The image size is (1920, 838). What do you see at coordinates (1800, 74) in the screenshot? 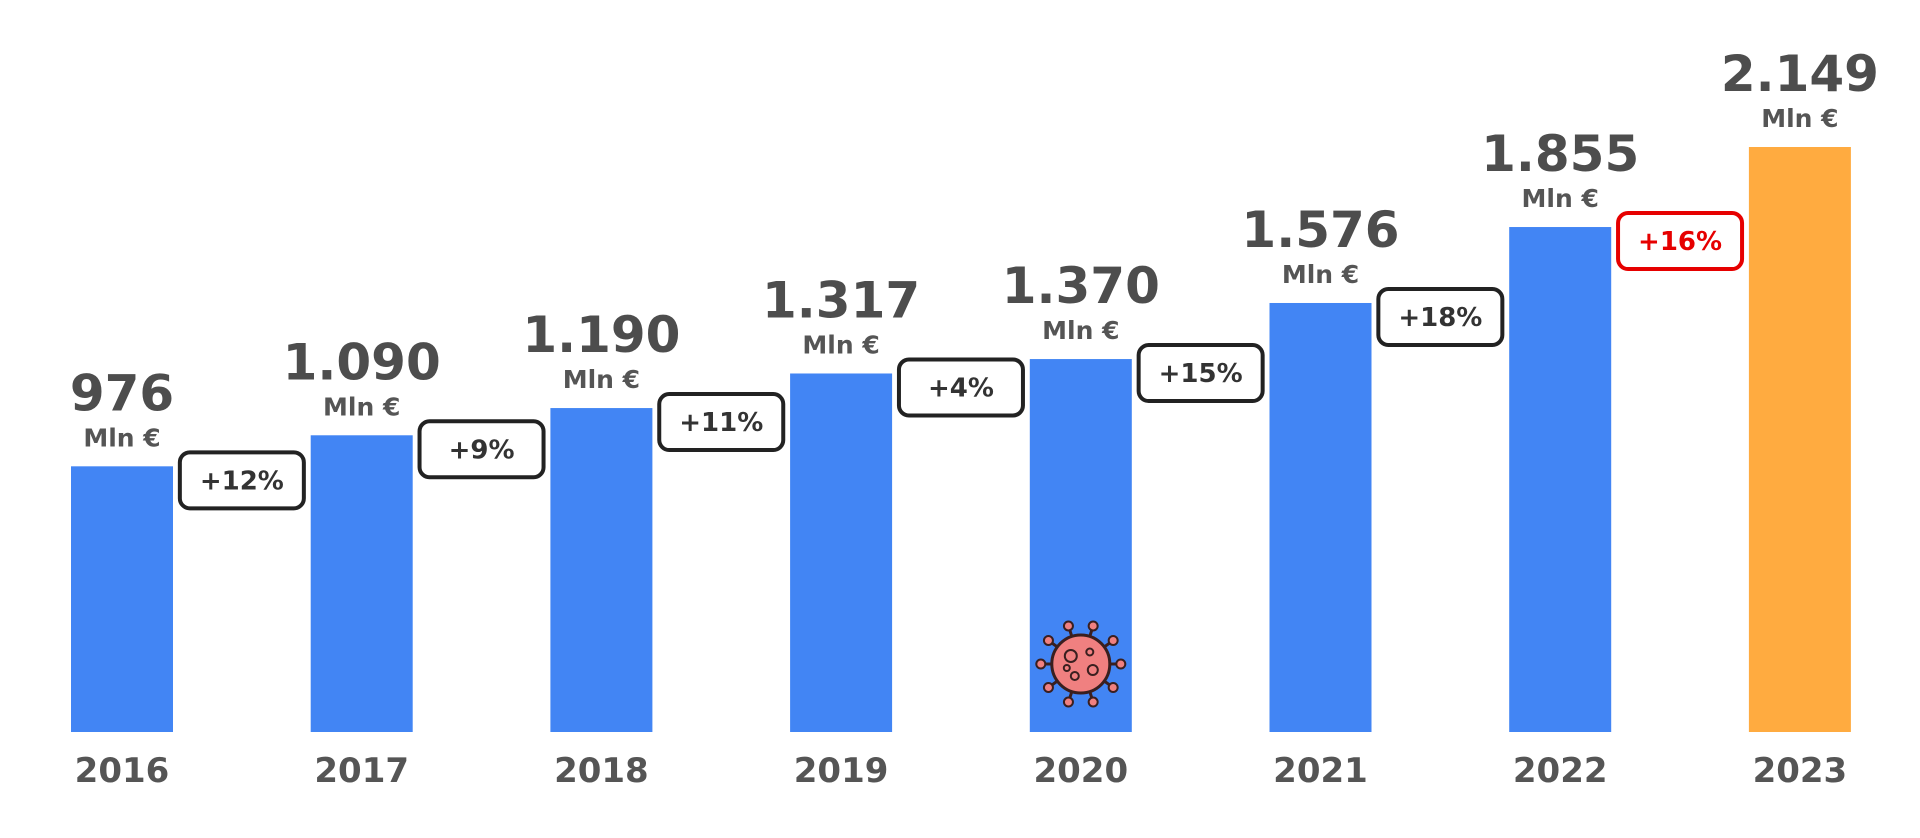
I see `value-label-2023: 2.149` at bounding box center [1800, 74].